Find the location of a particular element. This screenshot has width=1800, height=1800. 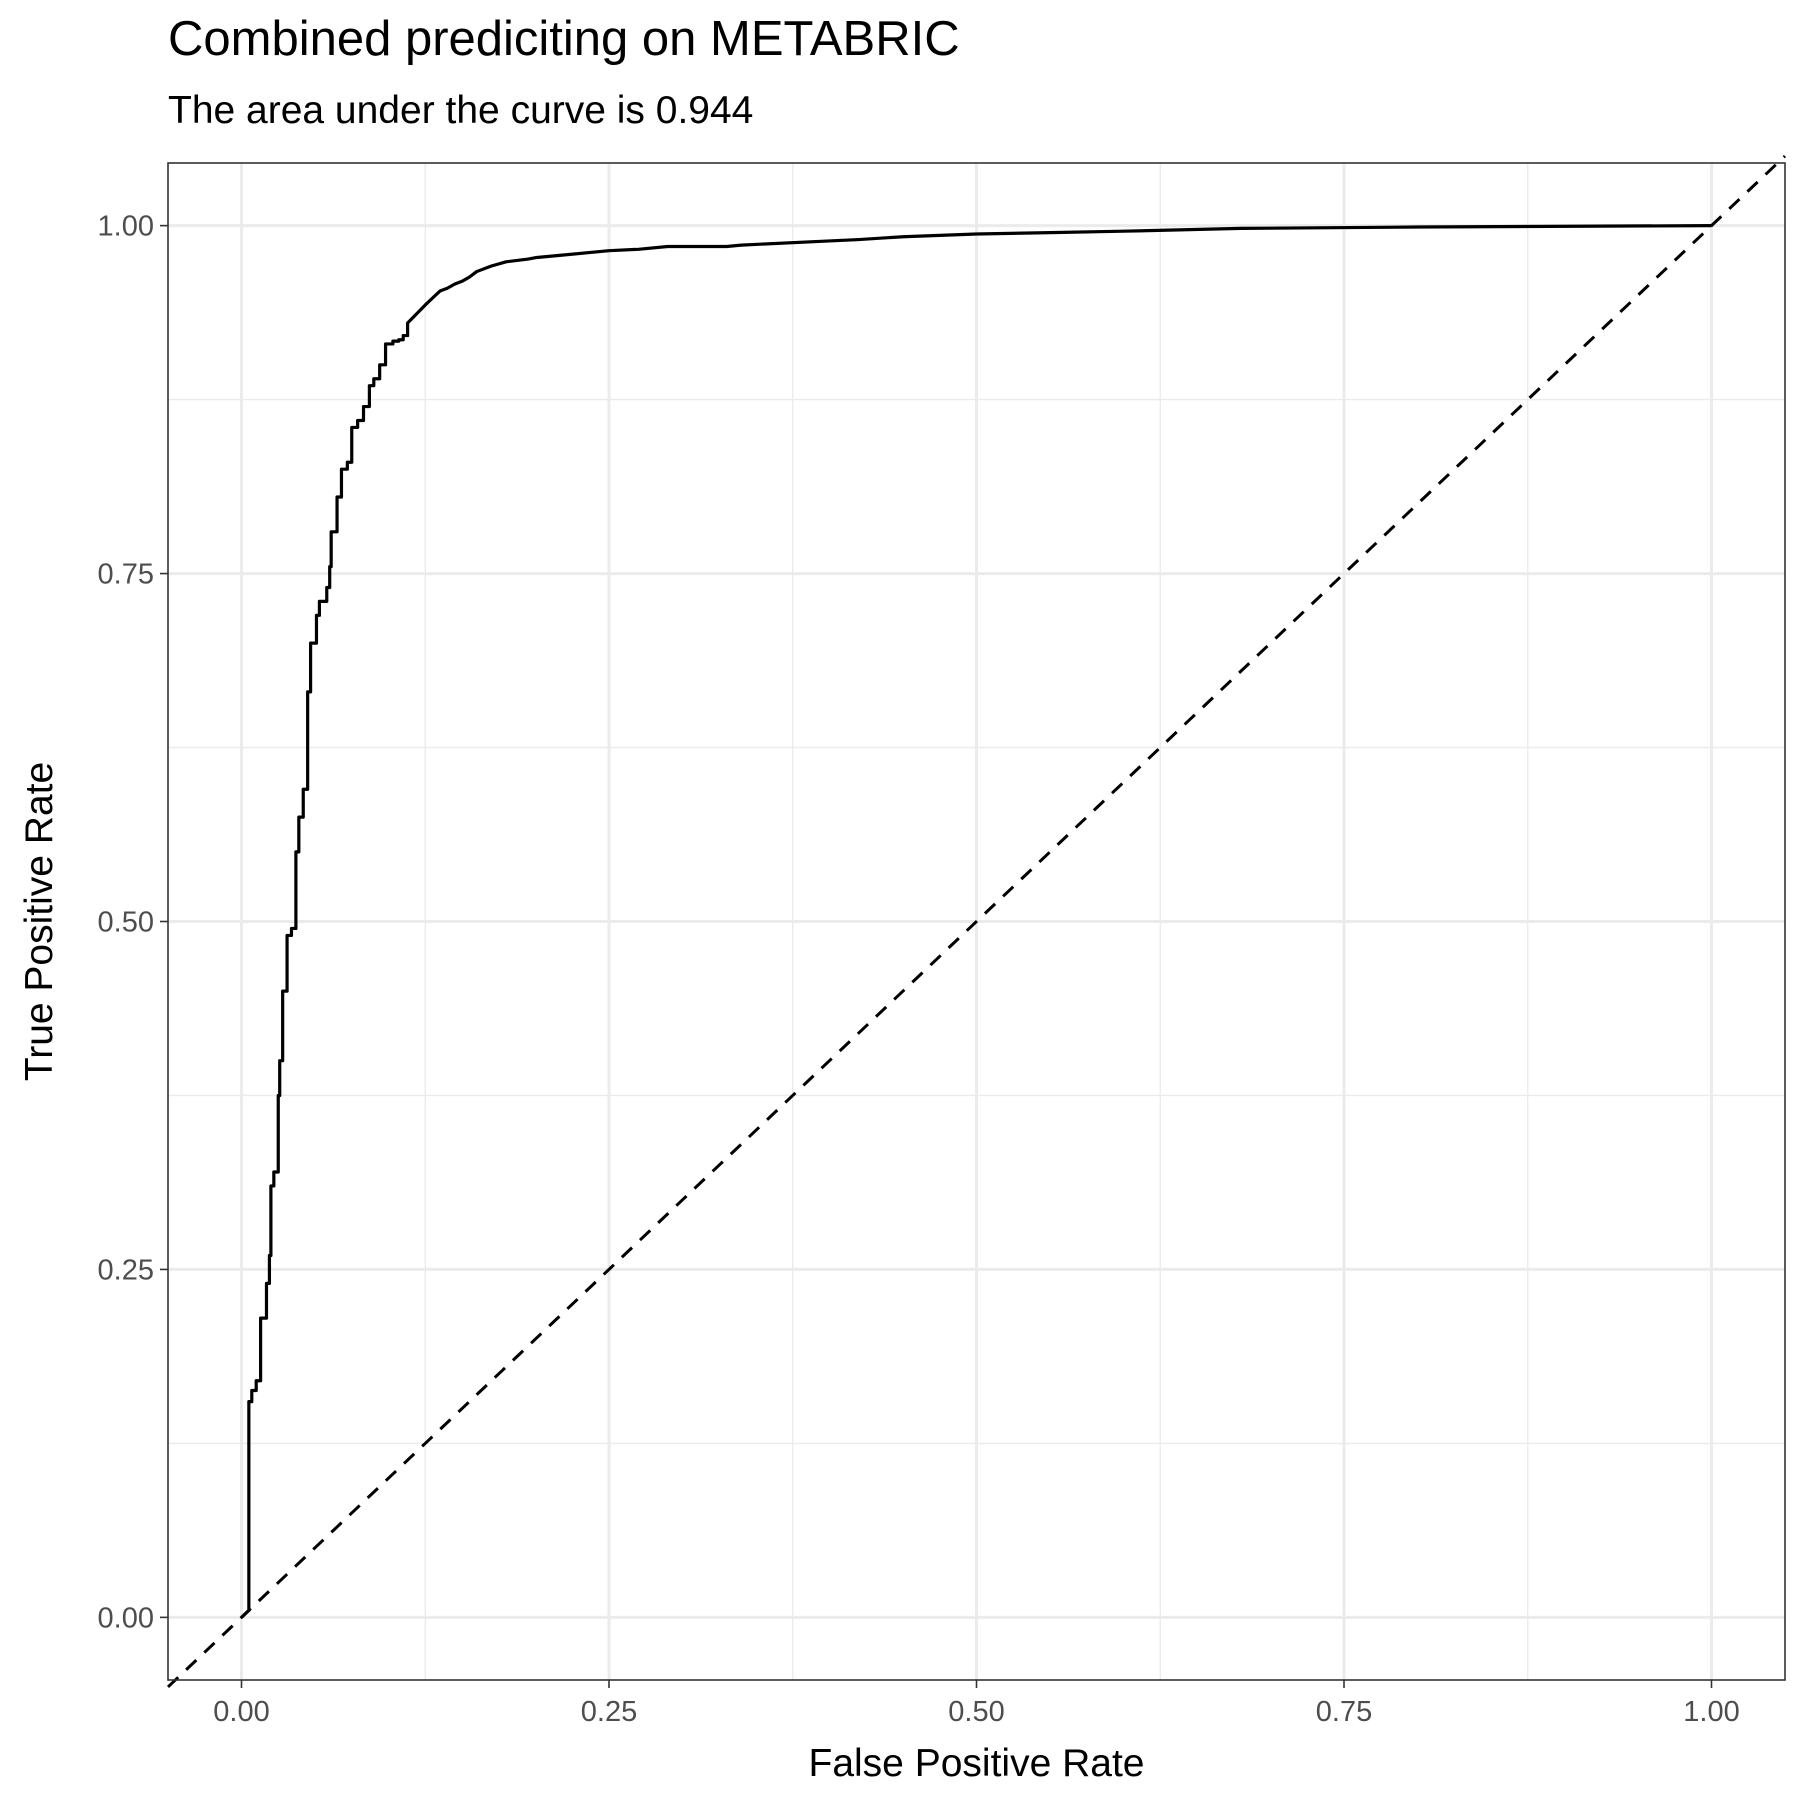

y-axis-ticks: 0.00 0.25 0.50 0.75 1.00 is located at coordinates (133, 922).